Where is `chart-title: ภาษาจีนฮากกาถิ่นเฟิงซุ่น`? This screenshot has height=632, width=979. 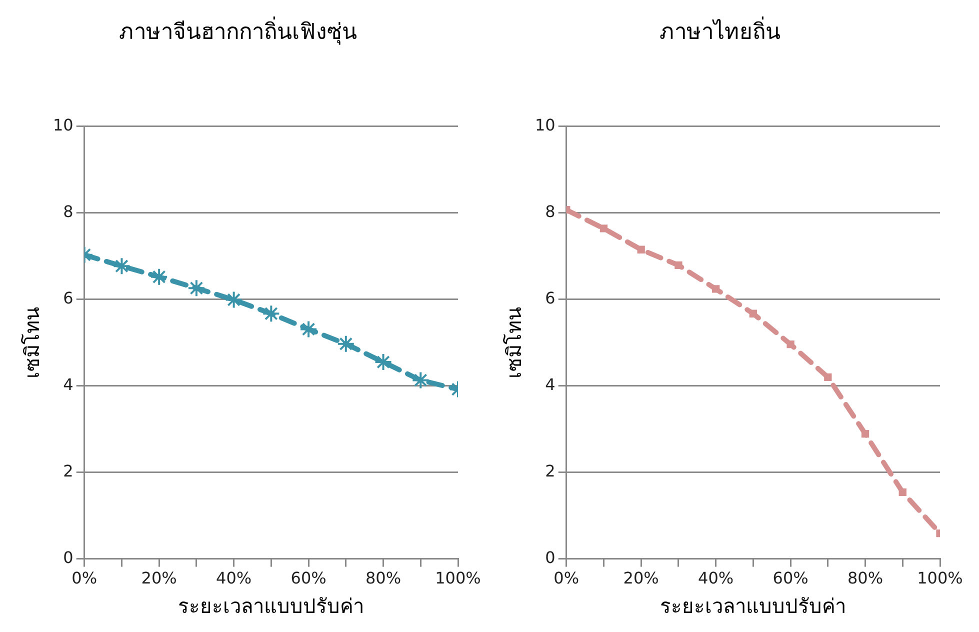 chart-title: ภาษาจีนฮากกาถิ่นเฟิงซุ่น is located at coordinates (238, 30).